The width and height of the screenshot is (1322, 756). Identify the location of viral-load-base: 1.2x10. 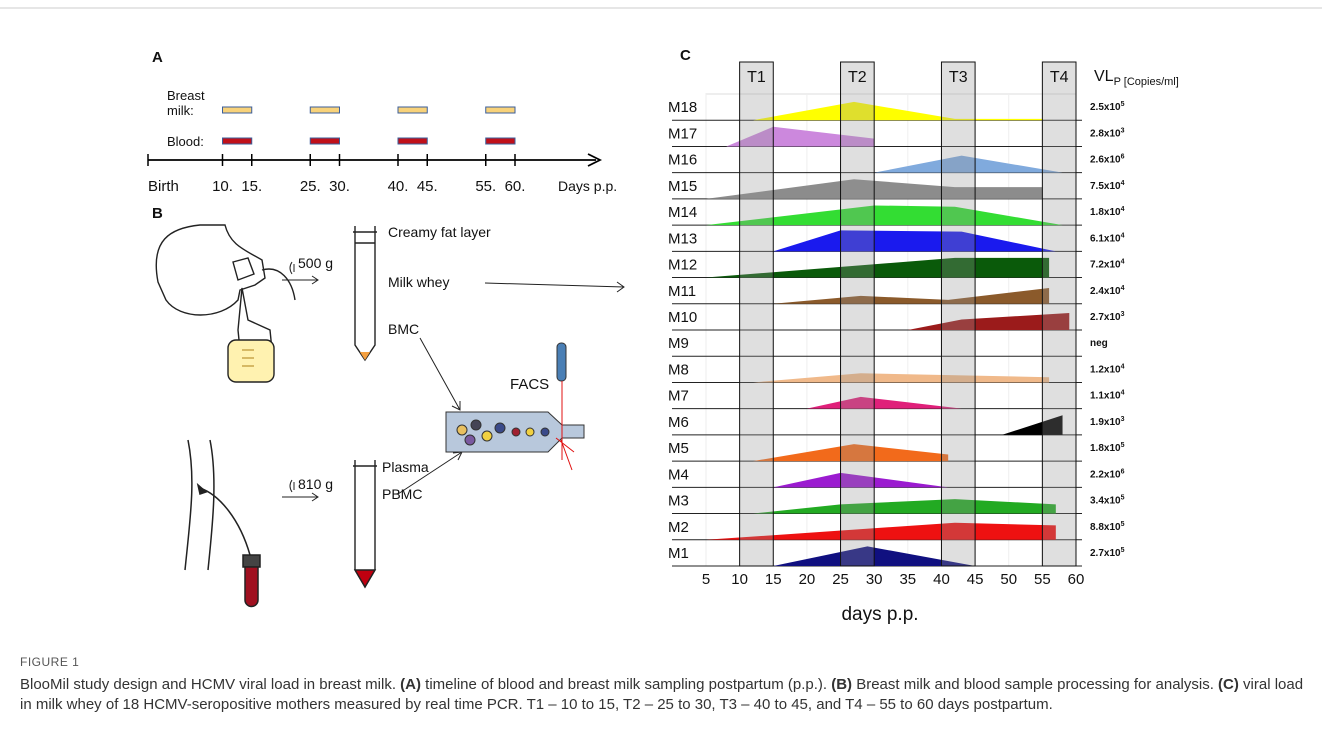
(1105, 369).